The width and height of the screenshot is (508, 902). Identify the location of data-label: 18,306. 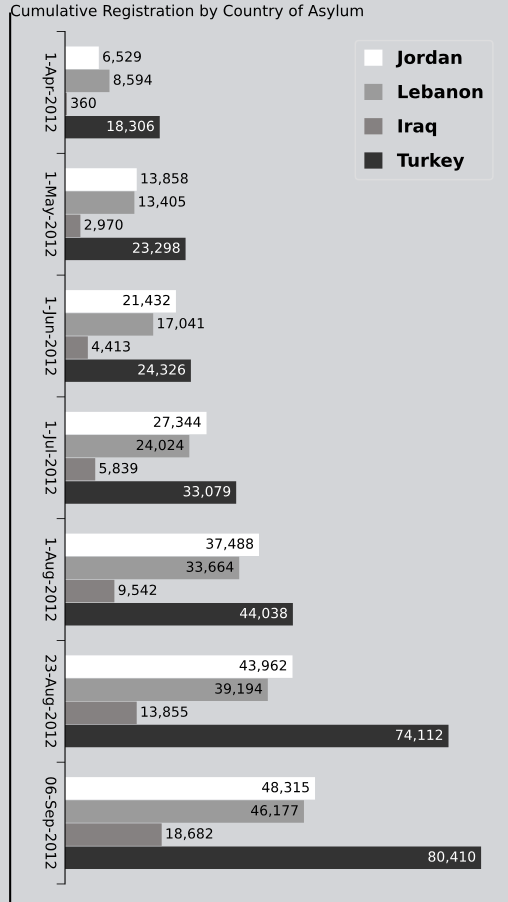
(131, 126).